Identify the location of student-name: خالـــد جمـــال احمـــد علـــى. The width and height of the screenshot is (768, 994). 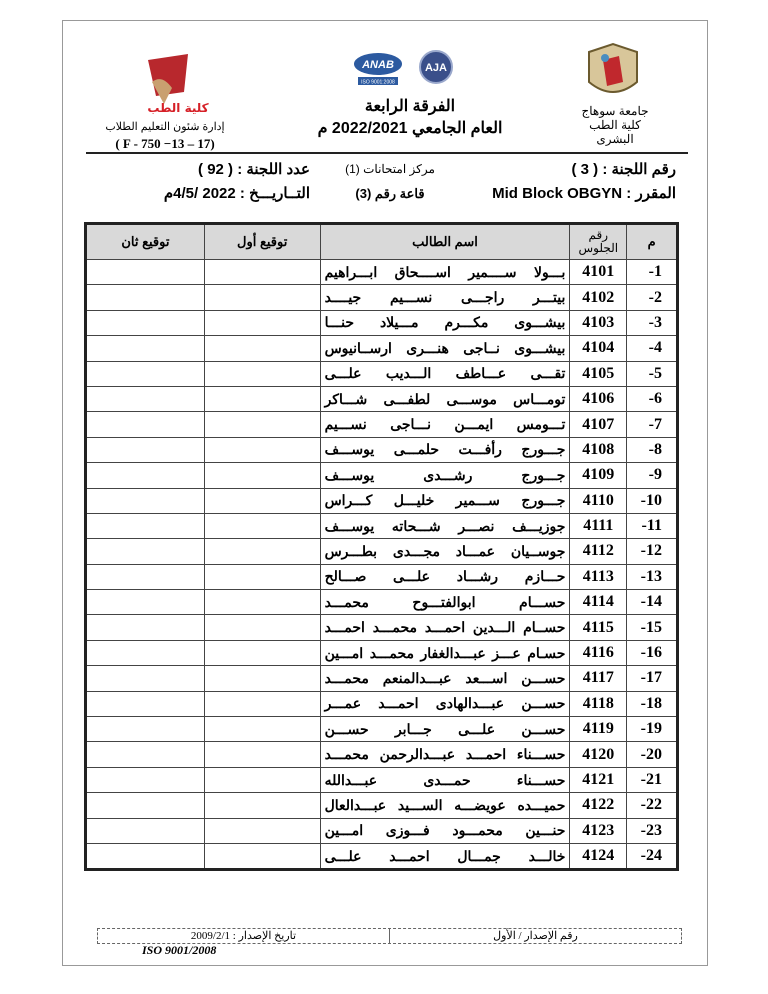
(445, 856).